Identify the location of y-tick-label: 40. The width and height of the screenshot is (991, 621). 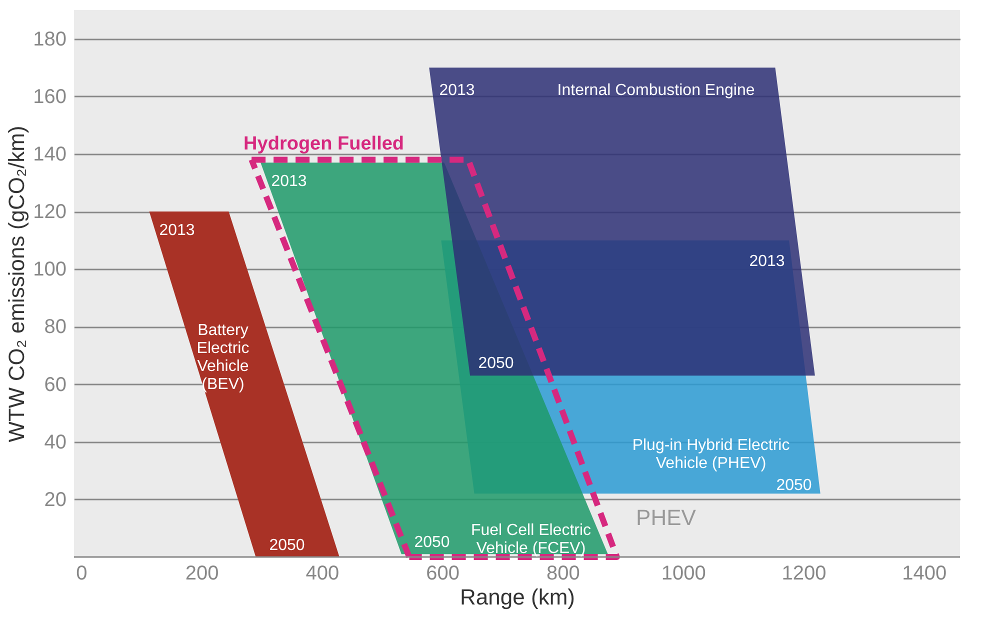
(55, 442).